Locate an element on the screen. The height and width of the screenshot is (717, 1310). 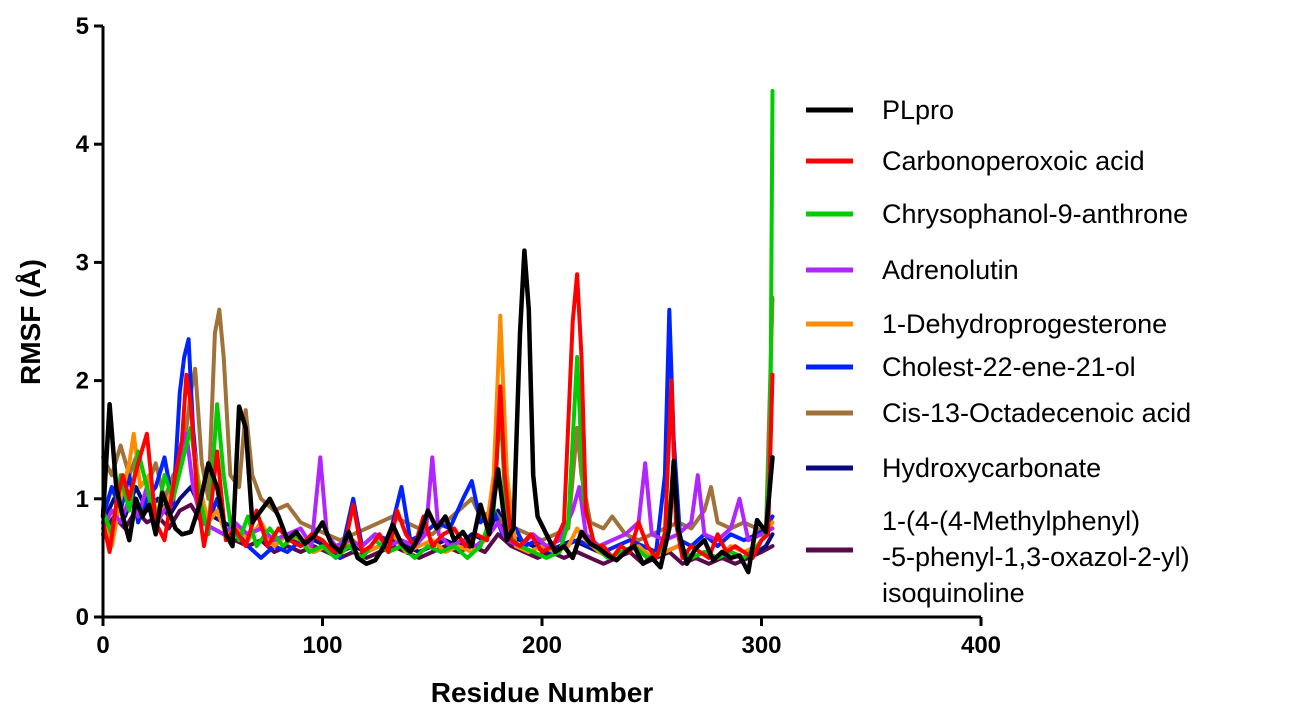
y-ticks: 0 1 2 3 4 5 is located at coordinates (89, 322).